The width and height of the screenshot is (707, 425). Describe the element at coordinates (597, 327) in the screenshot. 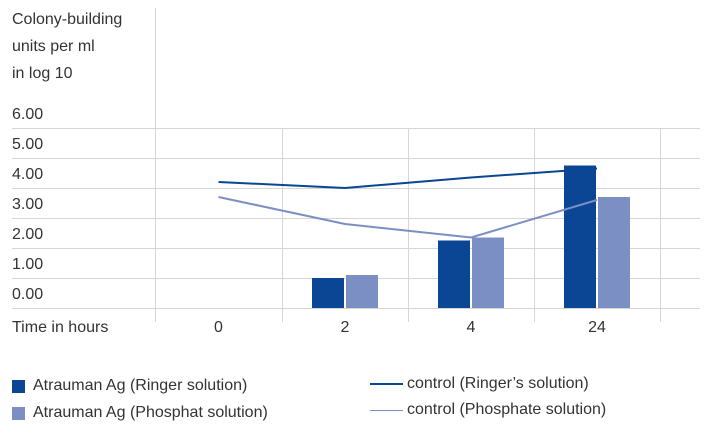

I see `x-tick-label: 24` at that location.